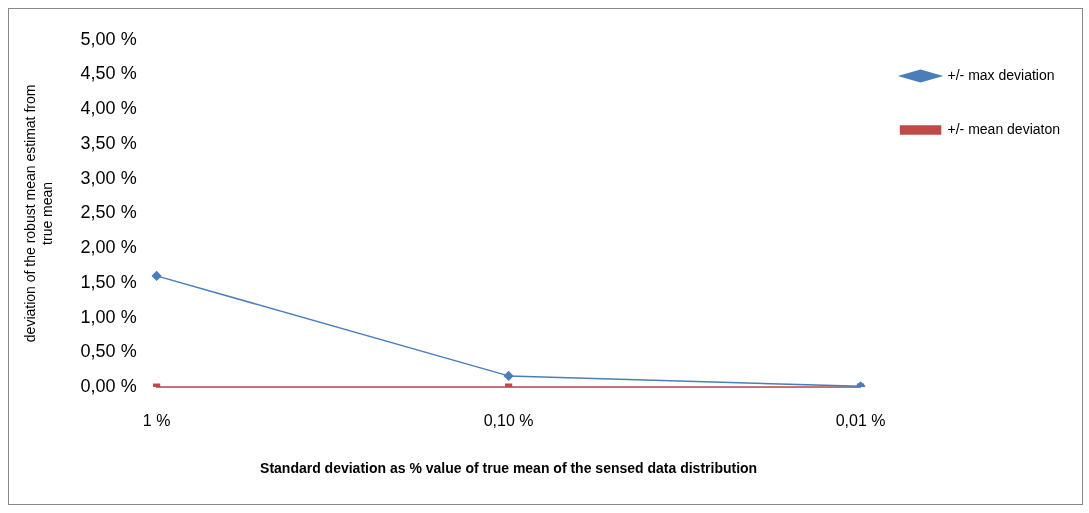  What do you see at coordinates (108, 38) in the screenshot?
I see `y-tick-label: 5,00 %` at bounding box center [108, 38].